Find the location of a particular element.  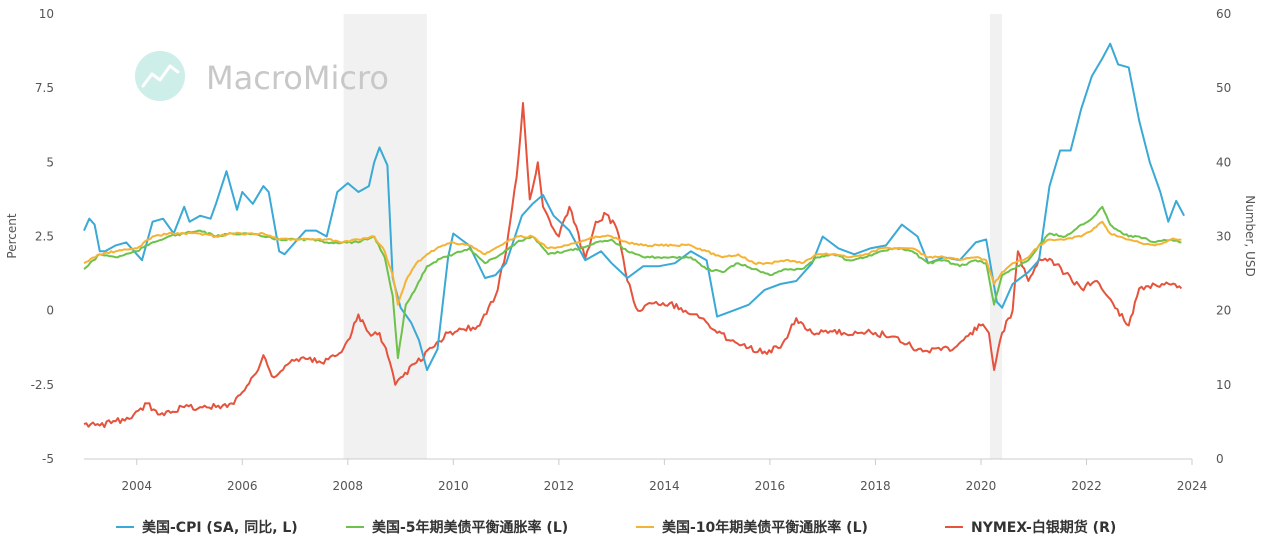

left-tick-label: 10 is located at coordinates (46, 14).